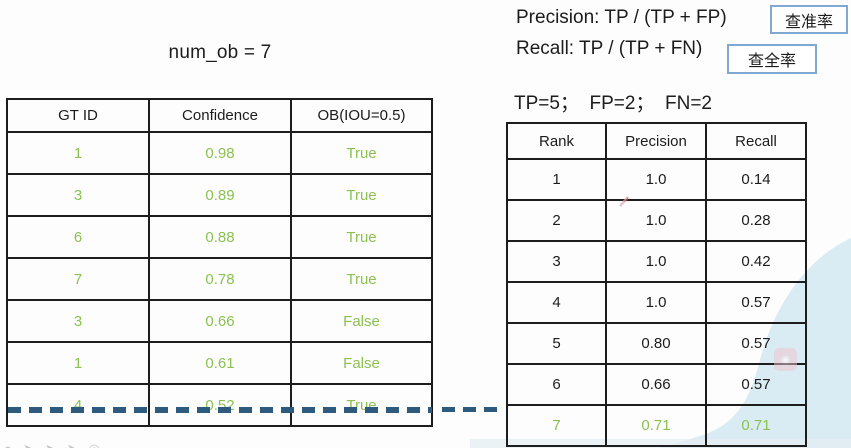 This screenshot has height=448, width=851. I want to click on table-row: 1 1.0 0.14, so click(656, 179).